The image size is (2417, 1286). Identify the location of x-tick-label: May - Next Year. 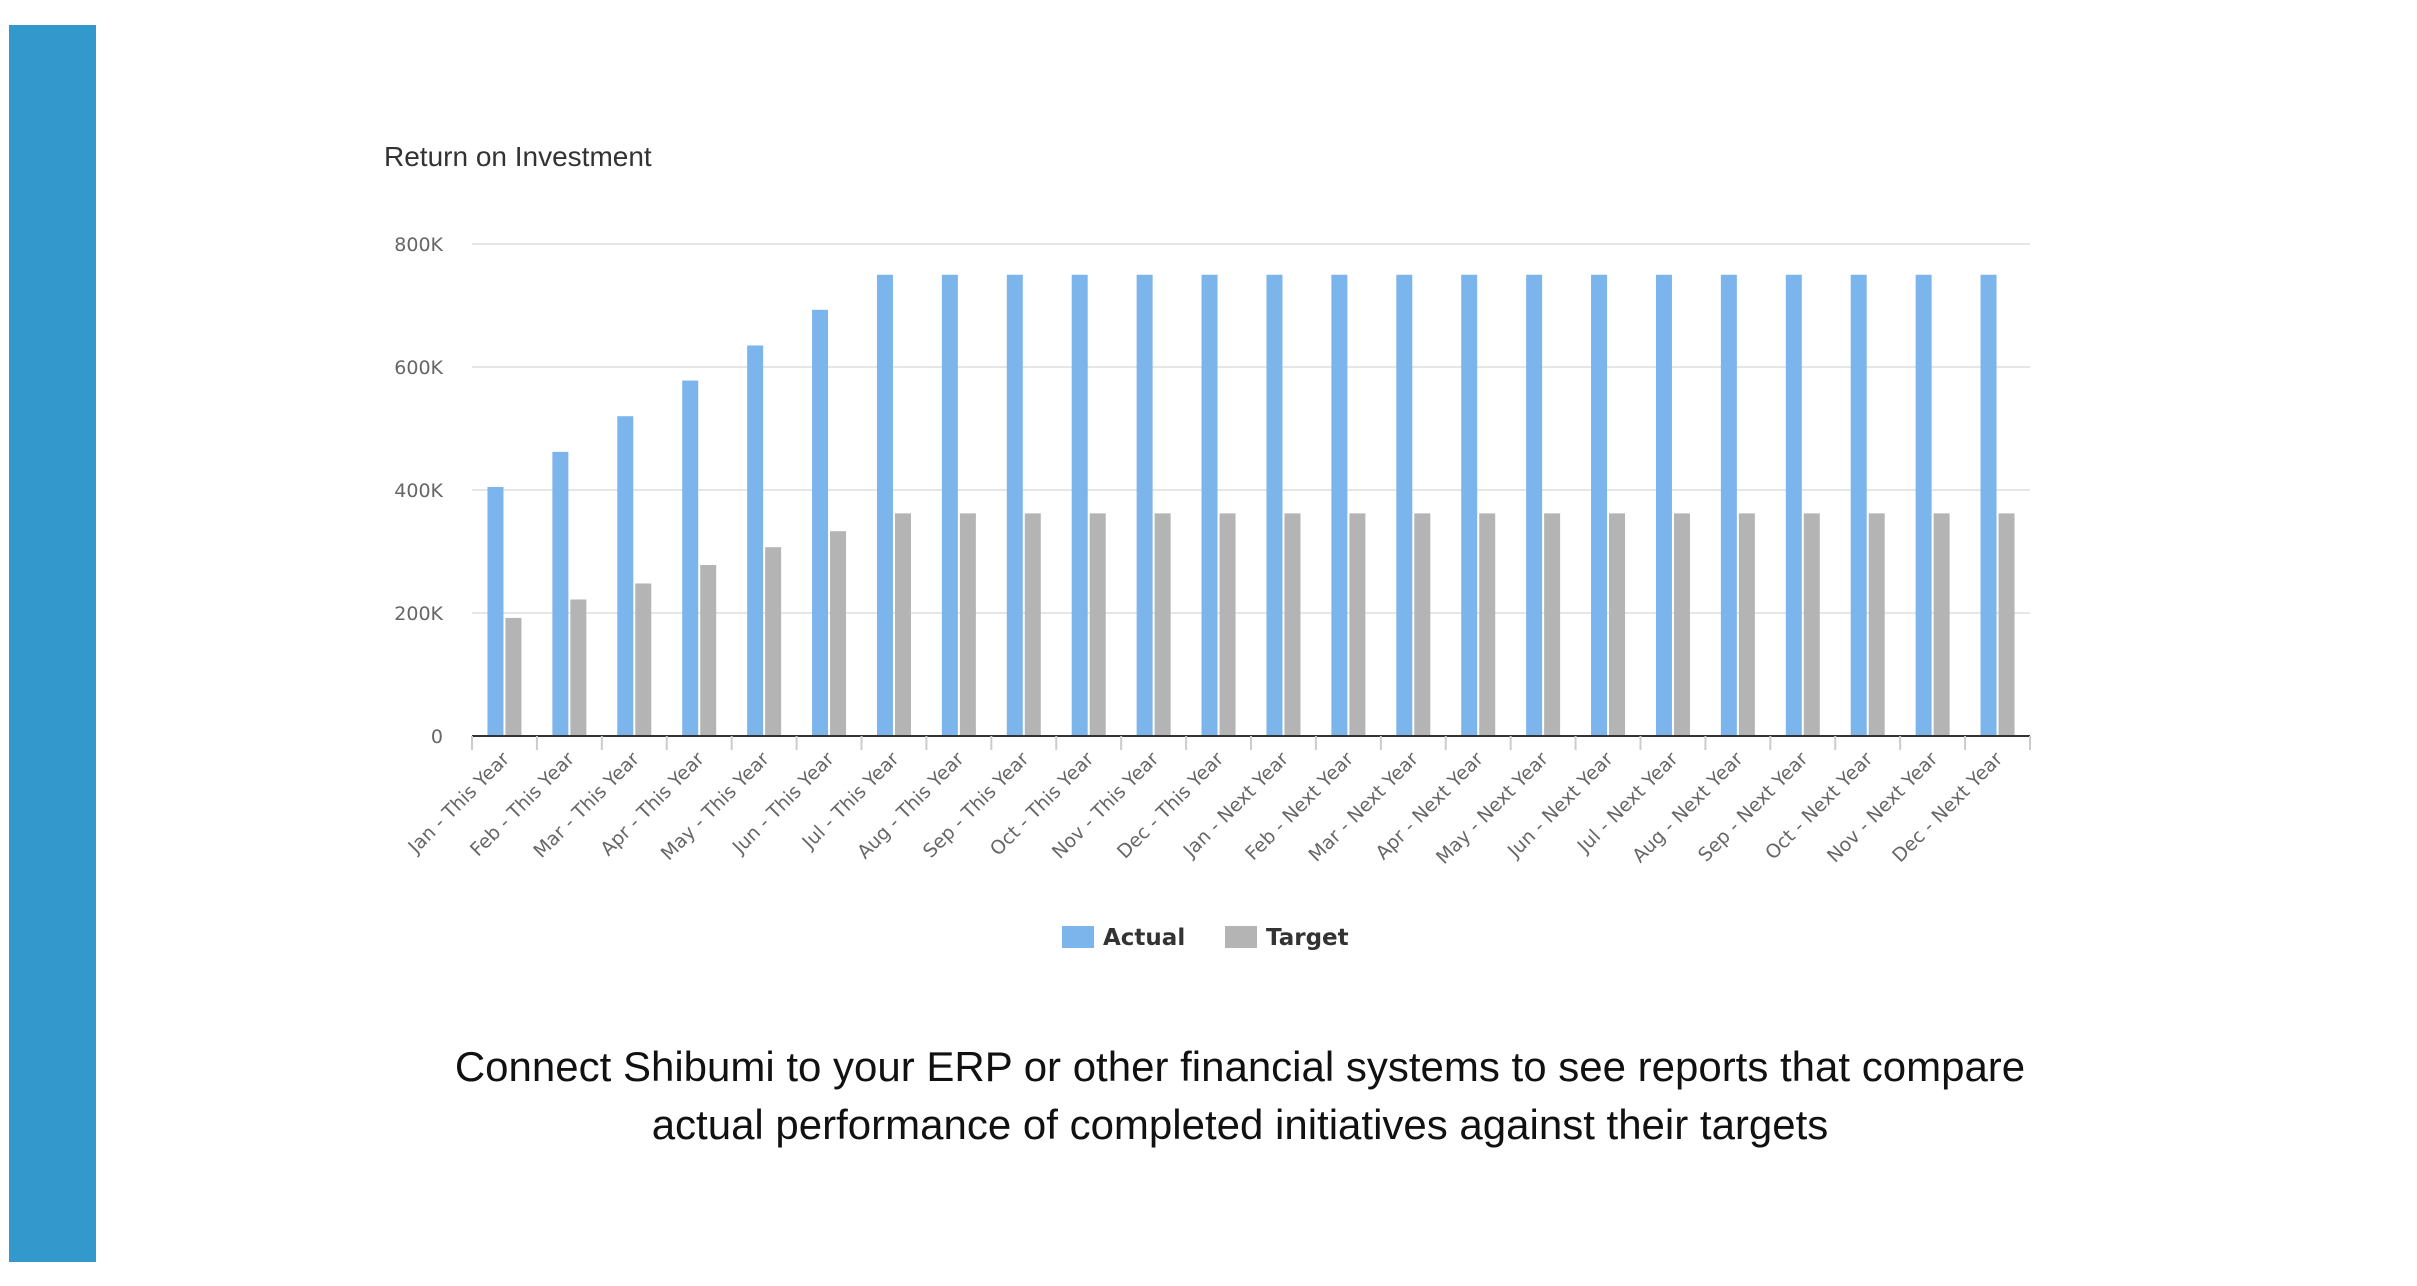
(1492, 808).